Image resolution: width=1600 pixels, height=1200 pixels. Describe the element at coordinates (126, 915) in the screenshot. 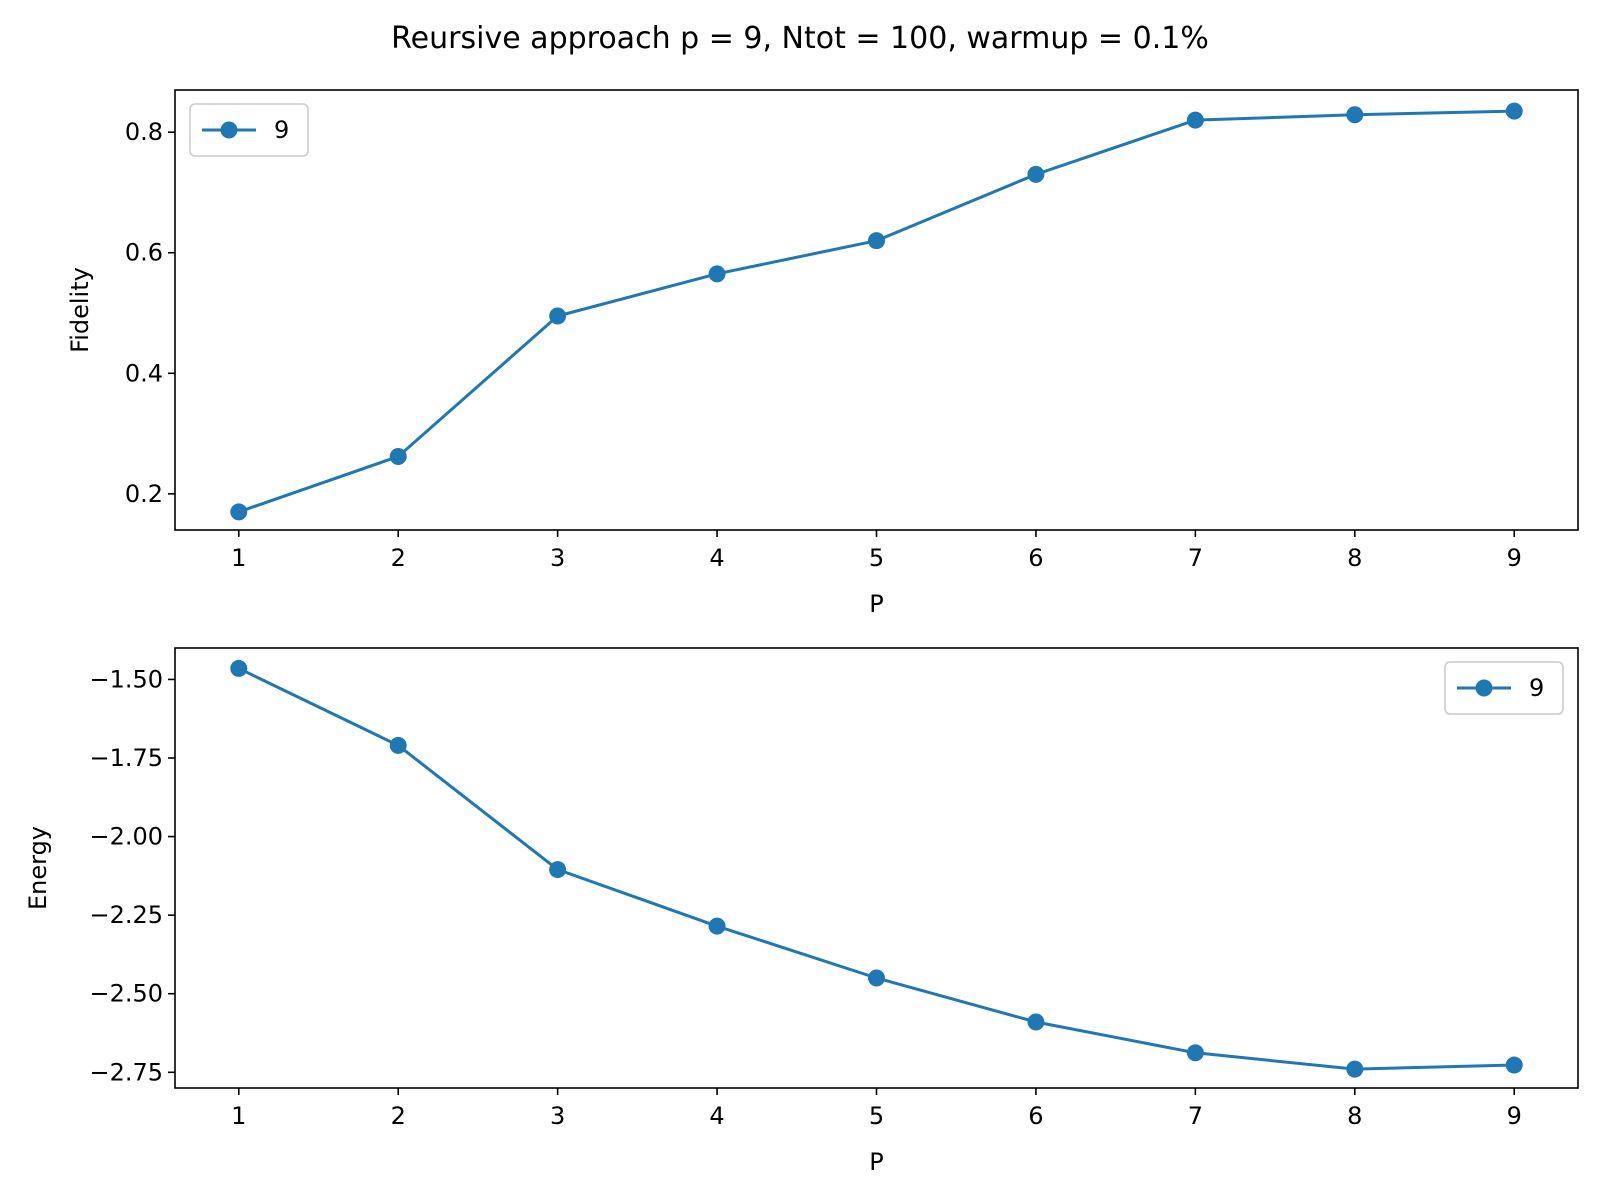

I see `y-tick-label: −2.25` at that location.